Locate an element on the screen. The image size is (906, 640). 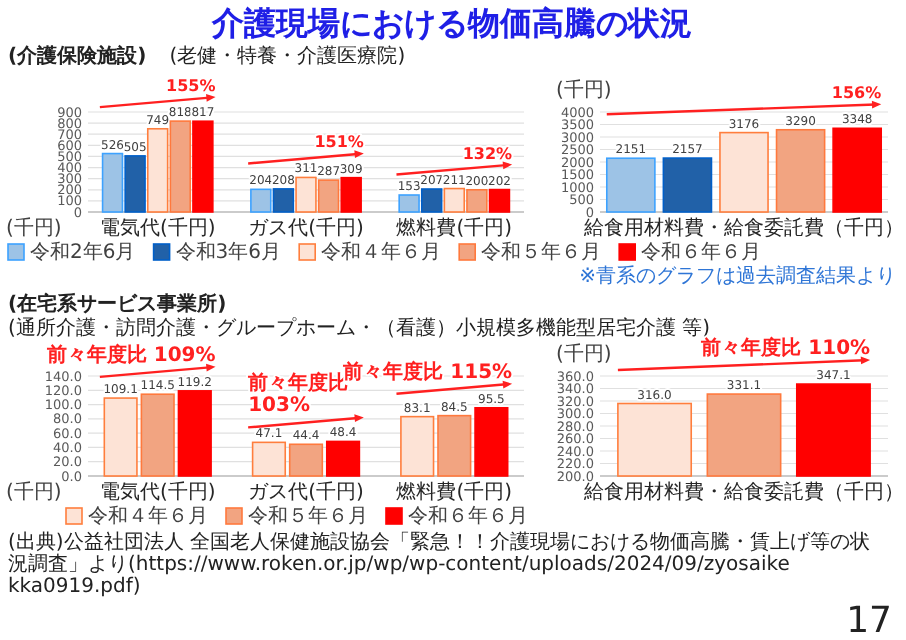
text: (出典)公益社団法人 全国老人保健施設協会「緊急！！介護現場における物価高騰・賃上げ等の状況調査」より(https://www.roken.or.jp/wp/wp-content/uploads/2024/09/zyosaikekka0919.pdf) is located at coordinates (439, 564).